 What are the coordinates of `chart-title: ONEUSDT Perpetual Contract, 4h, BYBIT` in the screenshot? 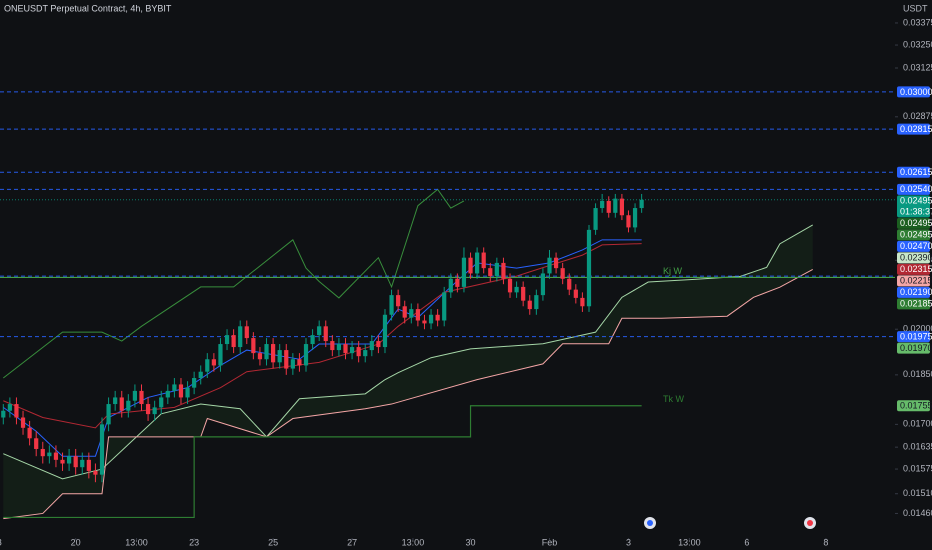 It's located at (88, 8).